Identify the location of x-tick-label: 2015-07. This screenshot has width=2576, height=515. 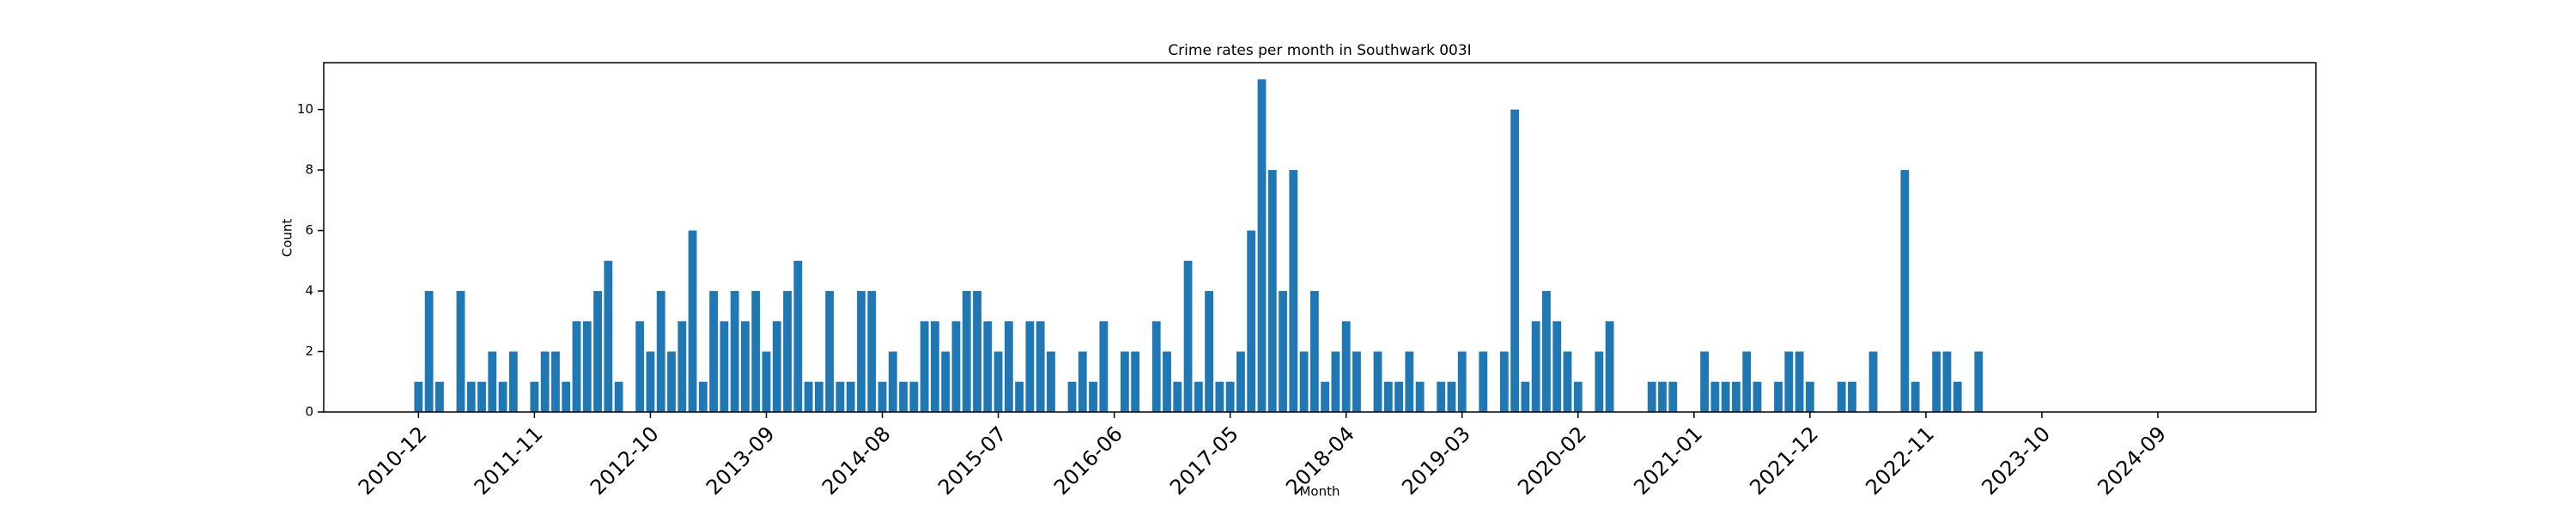
(973, 460).